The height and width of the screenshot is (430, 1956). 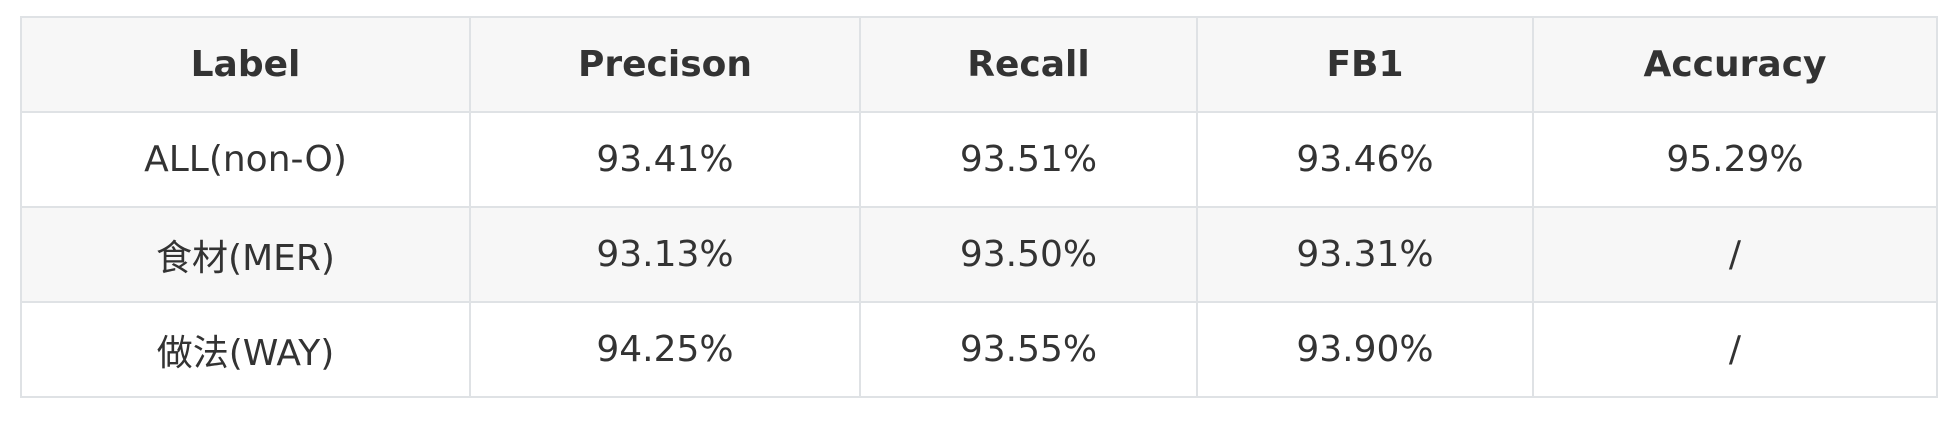 I want to click on header-accuracy: Accuracy, so click(x=1735, y=64).